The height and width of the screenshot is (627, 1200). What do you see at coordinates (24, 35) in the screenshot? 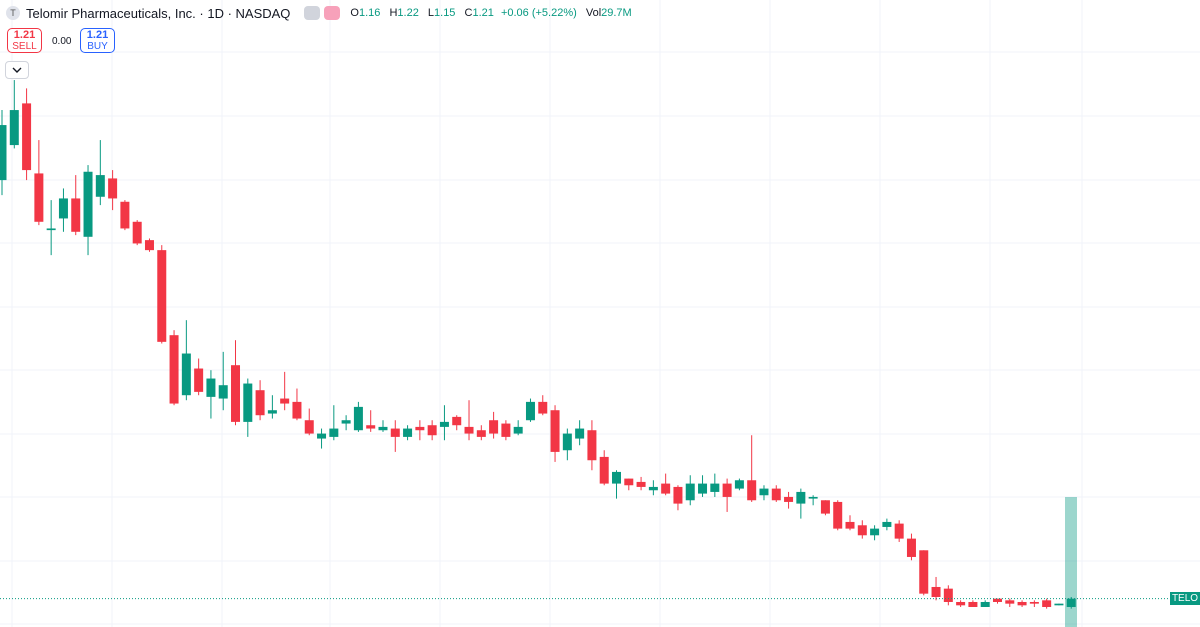
I see `sell-price: 1.21` at bounding box center [24, 35].